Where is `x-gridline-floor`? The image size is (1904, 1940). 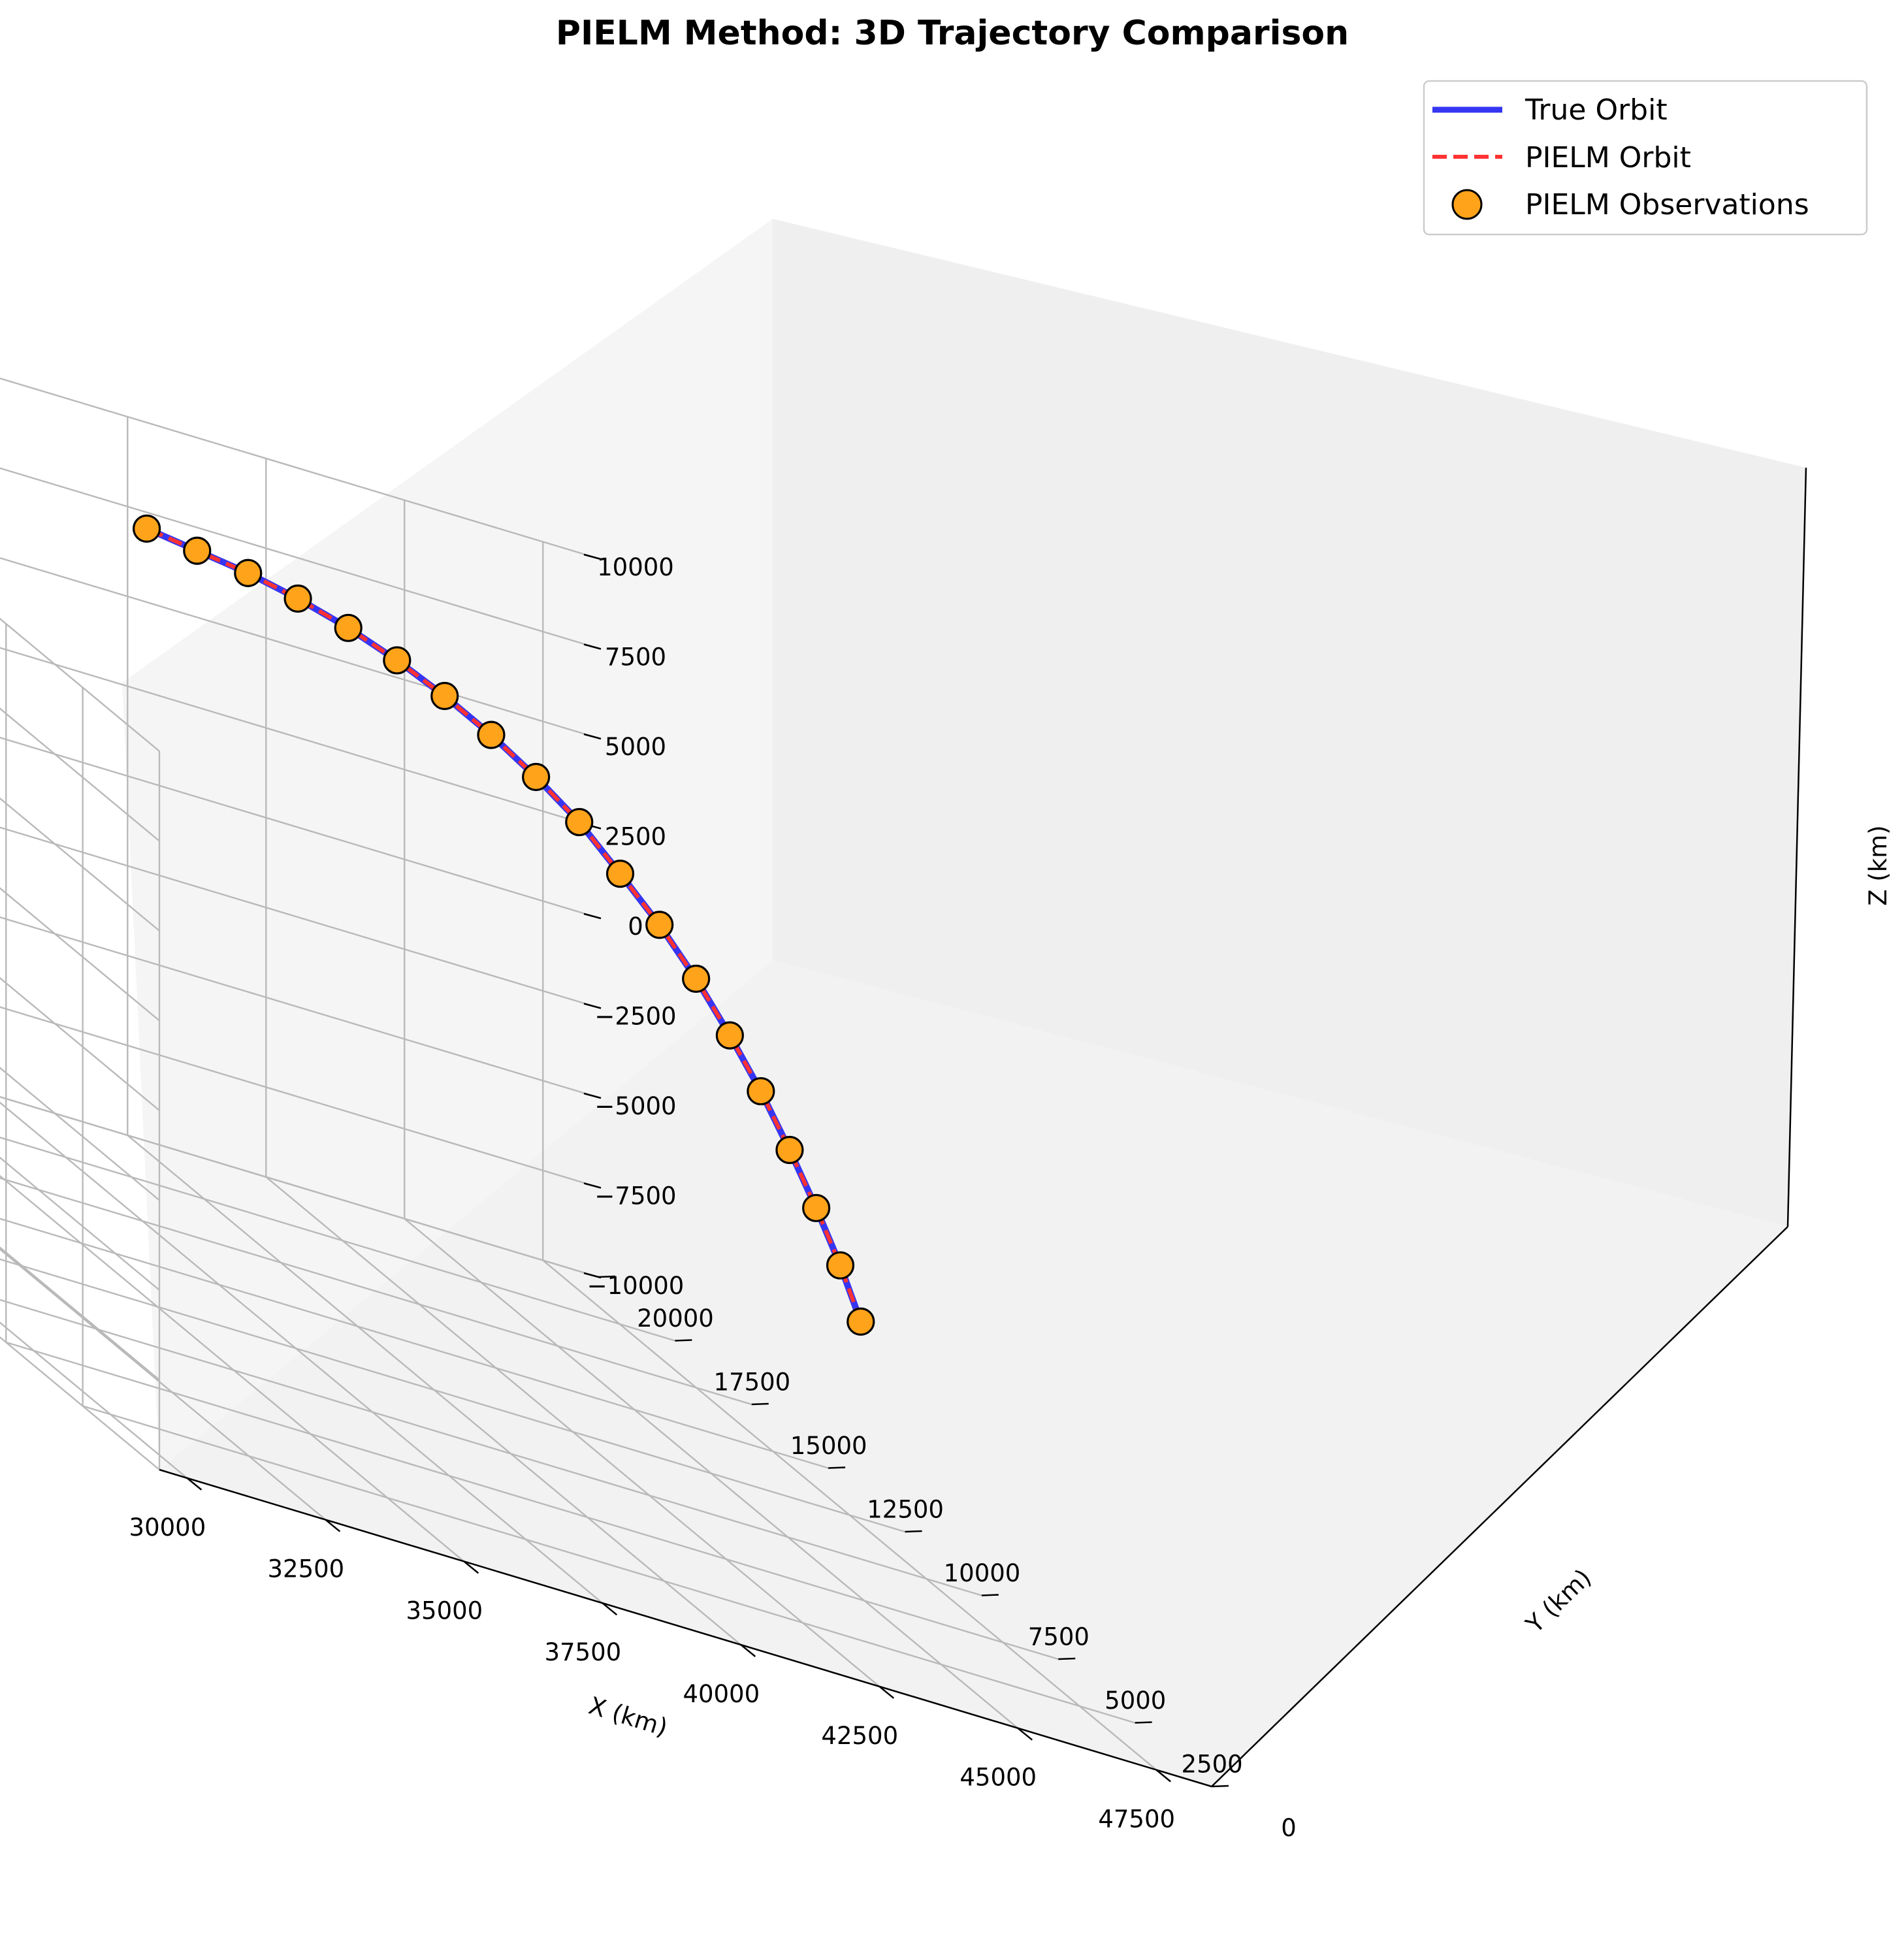 x-gridline-floor is located at coordinates (94, 1400).